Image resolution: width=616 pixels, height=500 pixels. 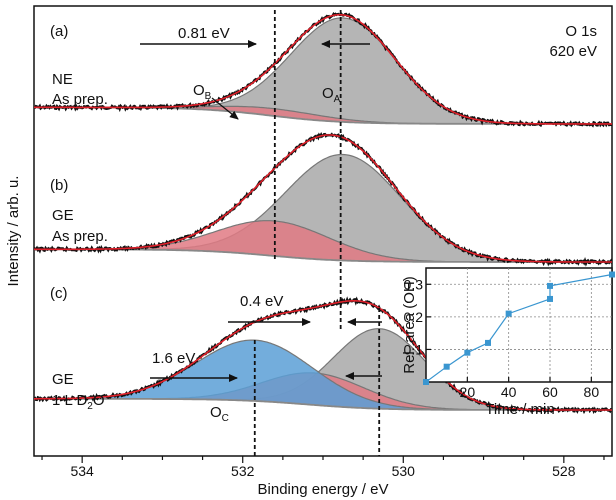 I want to click on inset-x-axis-label: Time / min, so click(x=519, y=409).